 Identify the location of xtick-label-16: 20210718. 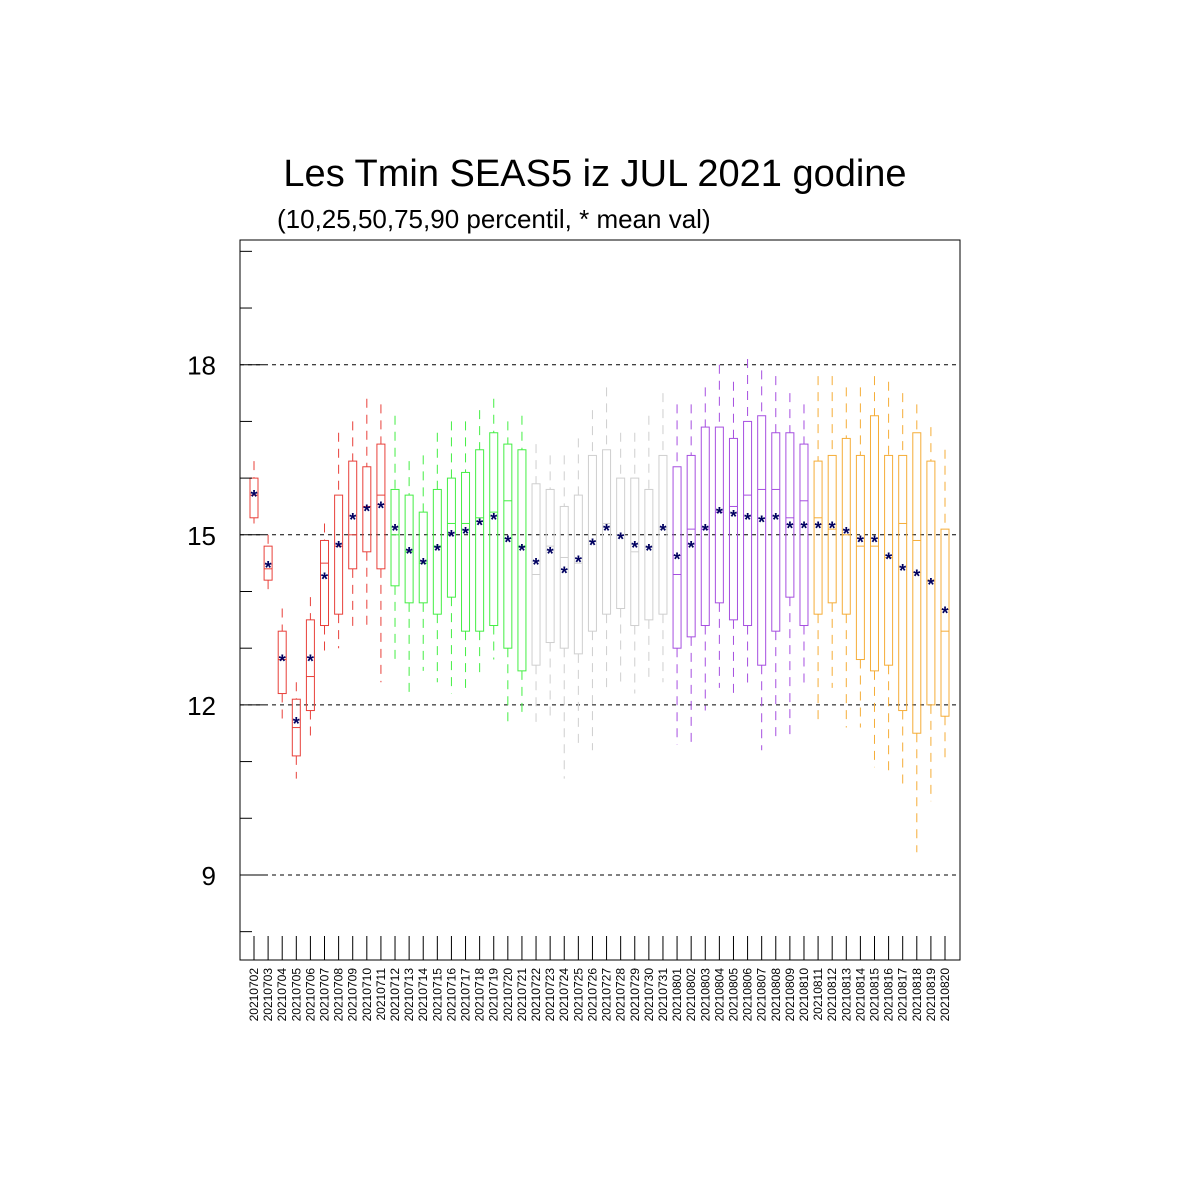
(480, 995).